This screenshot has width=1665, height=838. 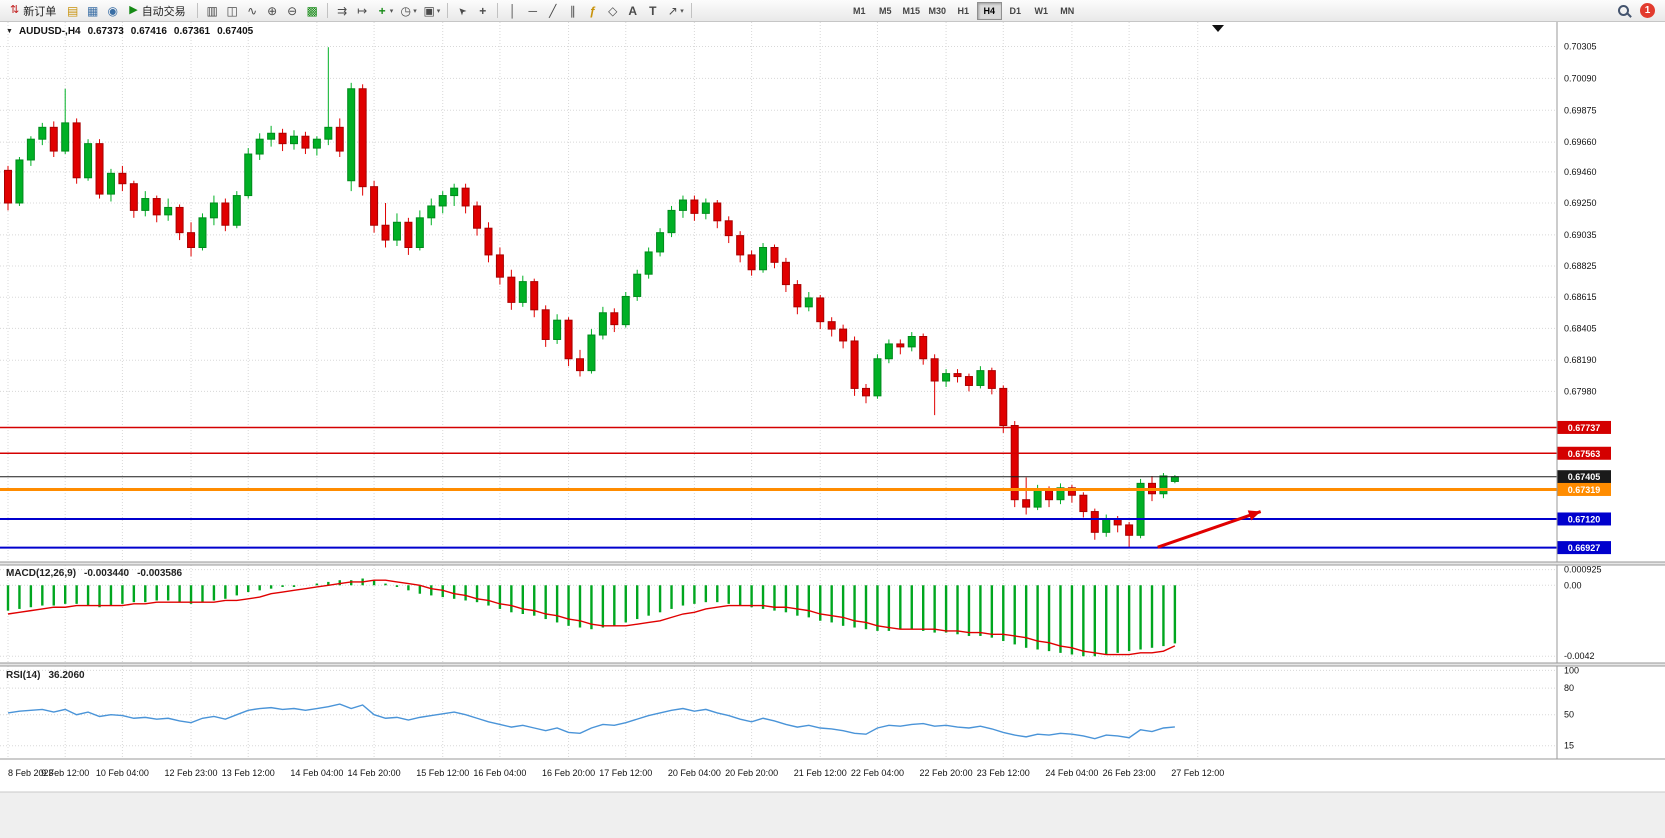 I want to click on resistance-line-1-price-label, so click(x=1584, y=427).